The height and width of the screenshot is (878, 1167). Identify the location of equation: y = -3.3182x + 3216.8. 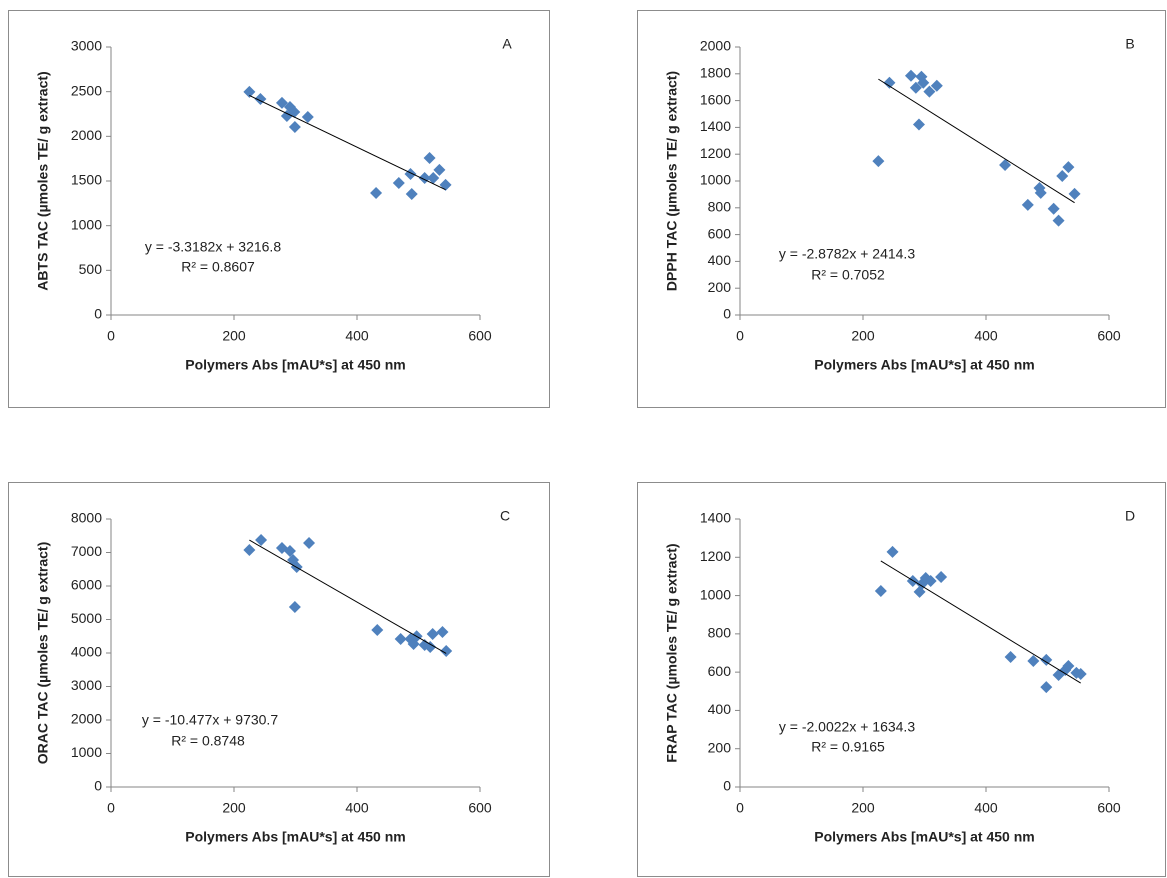
(213, 247).